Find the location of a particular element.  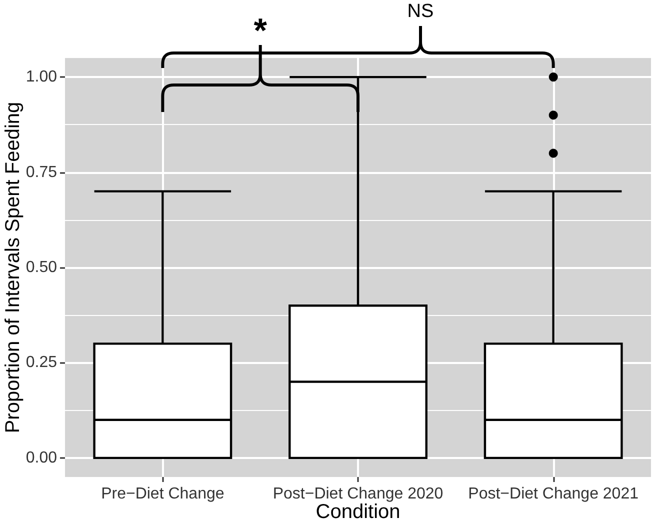

y-tick-label: 1.00 is located at coordinates (42, 77).